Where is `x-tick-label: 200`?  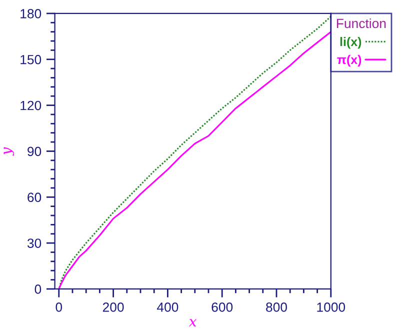 x-tick-label: 200 is located at coordinates (113, 307).